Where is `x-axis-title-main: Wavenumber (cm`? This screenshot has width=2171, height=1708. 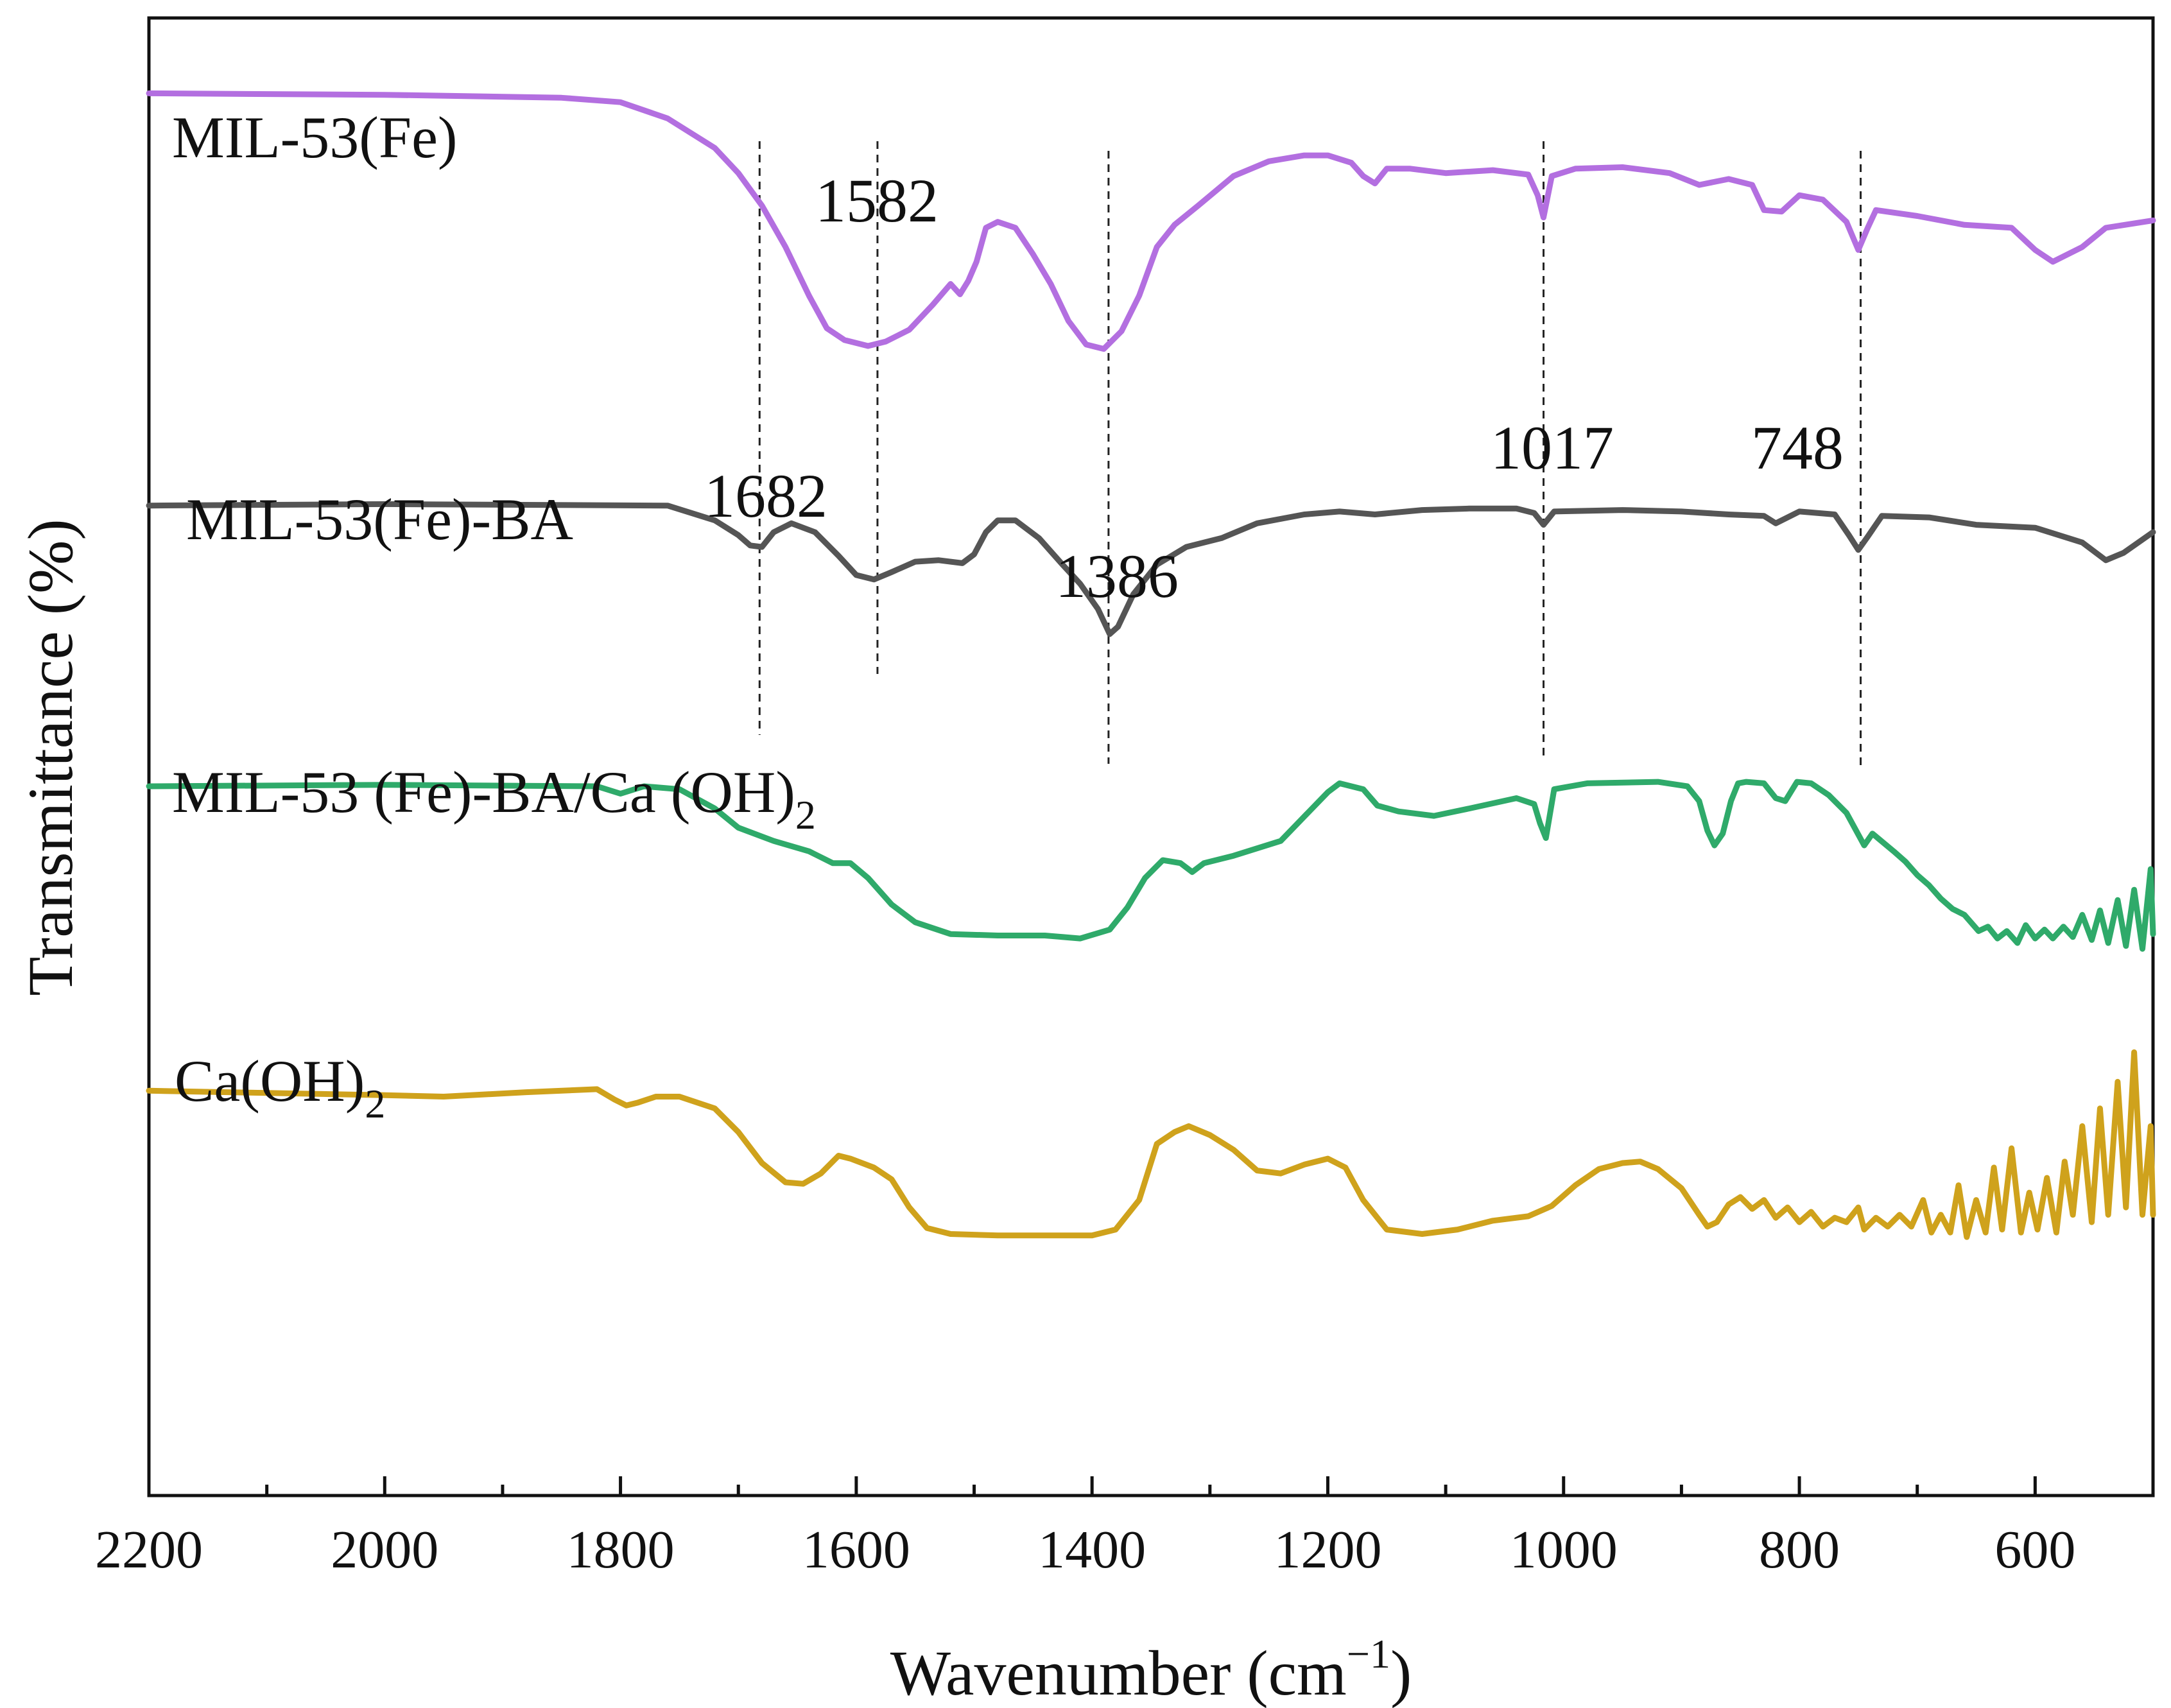
x-axis-title-main: Wavenumber (cm is located at coordinates (1118, 1673).